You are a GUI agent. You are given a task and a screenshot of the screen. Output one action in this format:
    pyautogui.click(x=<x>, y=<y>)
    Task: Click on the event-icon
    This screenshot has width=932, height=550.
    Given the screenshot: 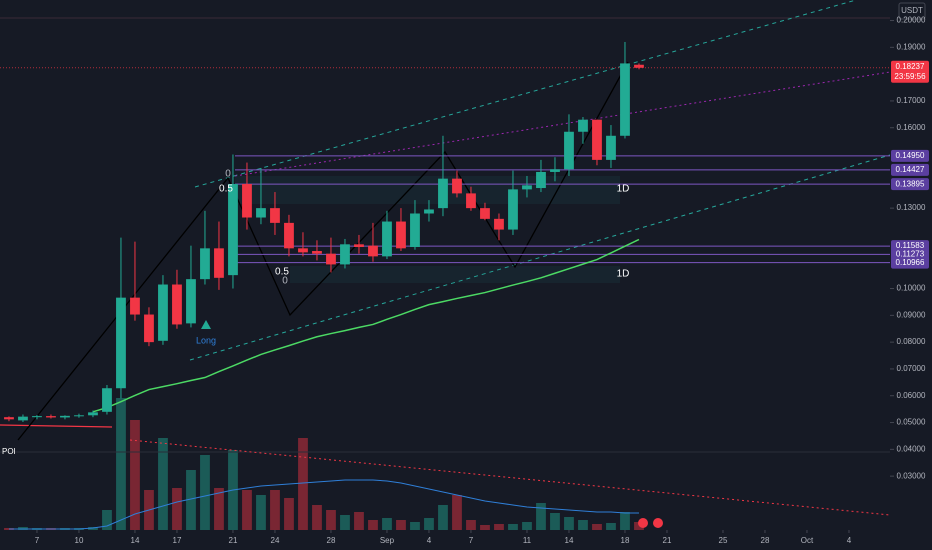 What is the action you would take?
    pyautogui.click(x=643, y=523)
    